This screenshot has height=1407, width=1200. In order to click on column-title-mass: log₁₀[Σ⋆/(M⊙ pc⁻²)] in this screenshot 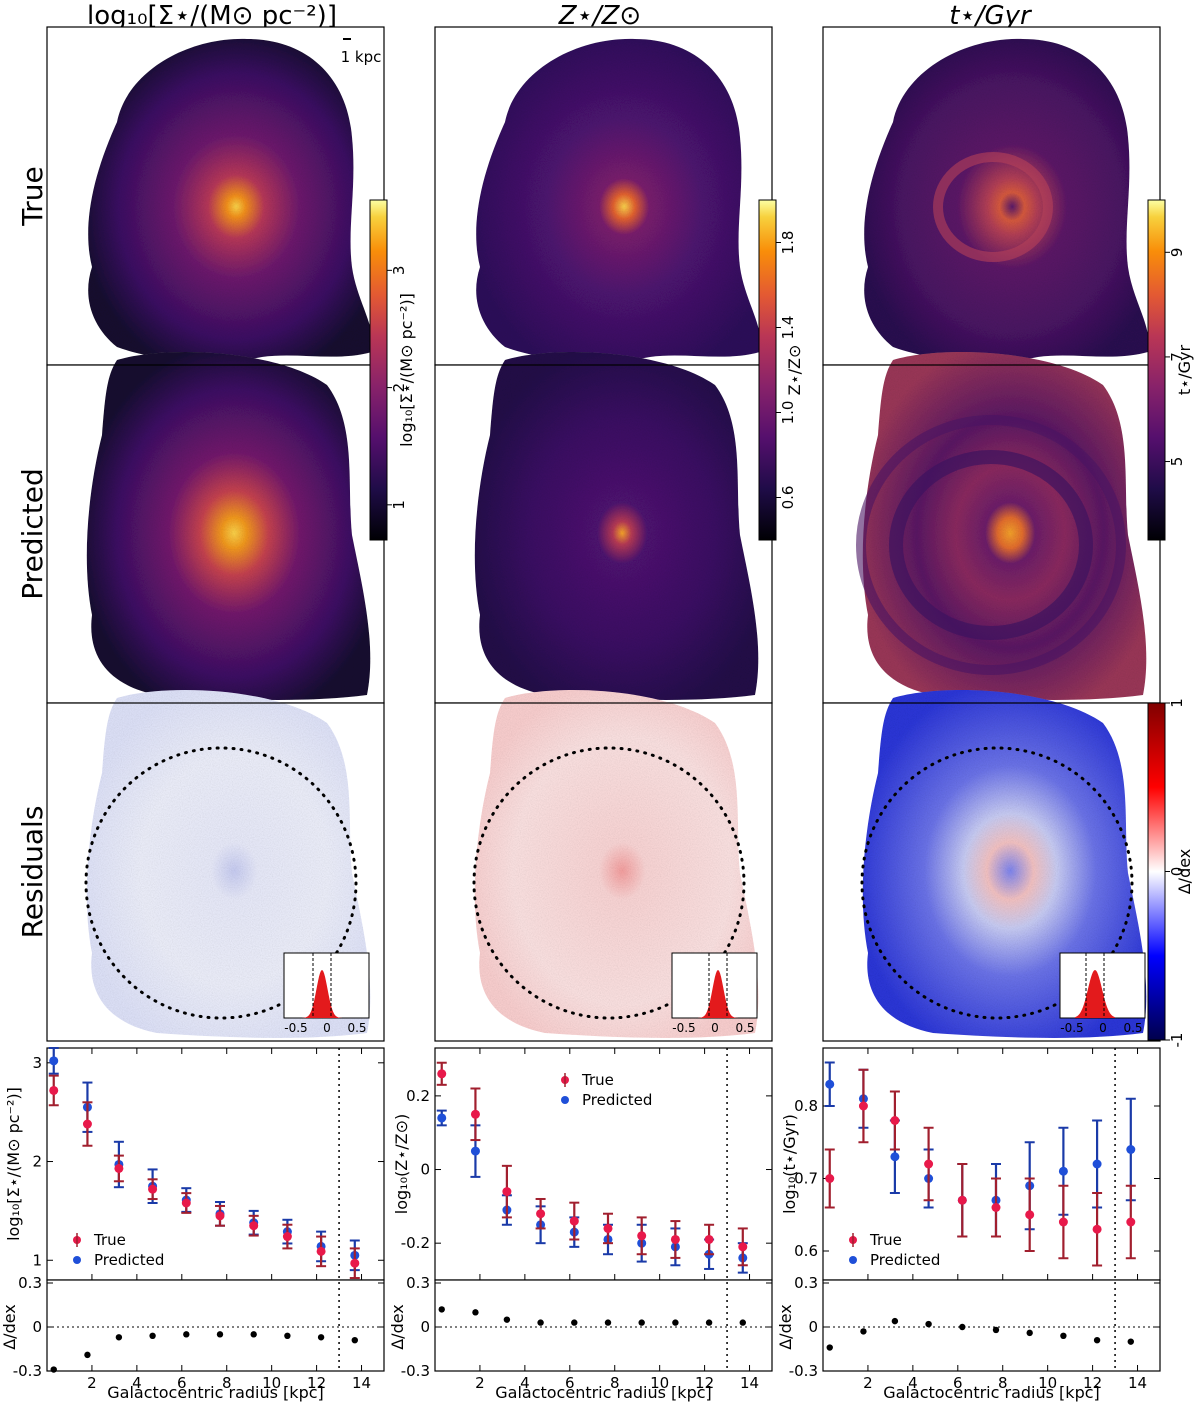, I will do `click(212, 16)`.